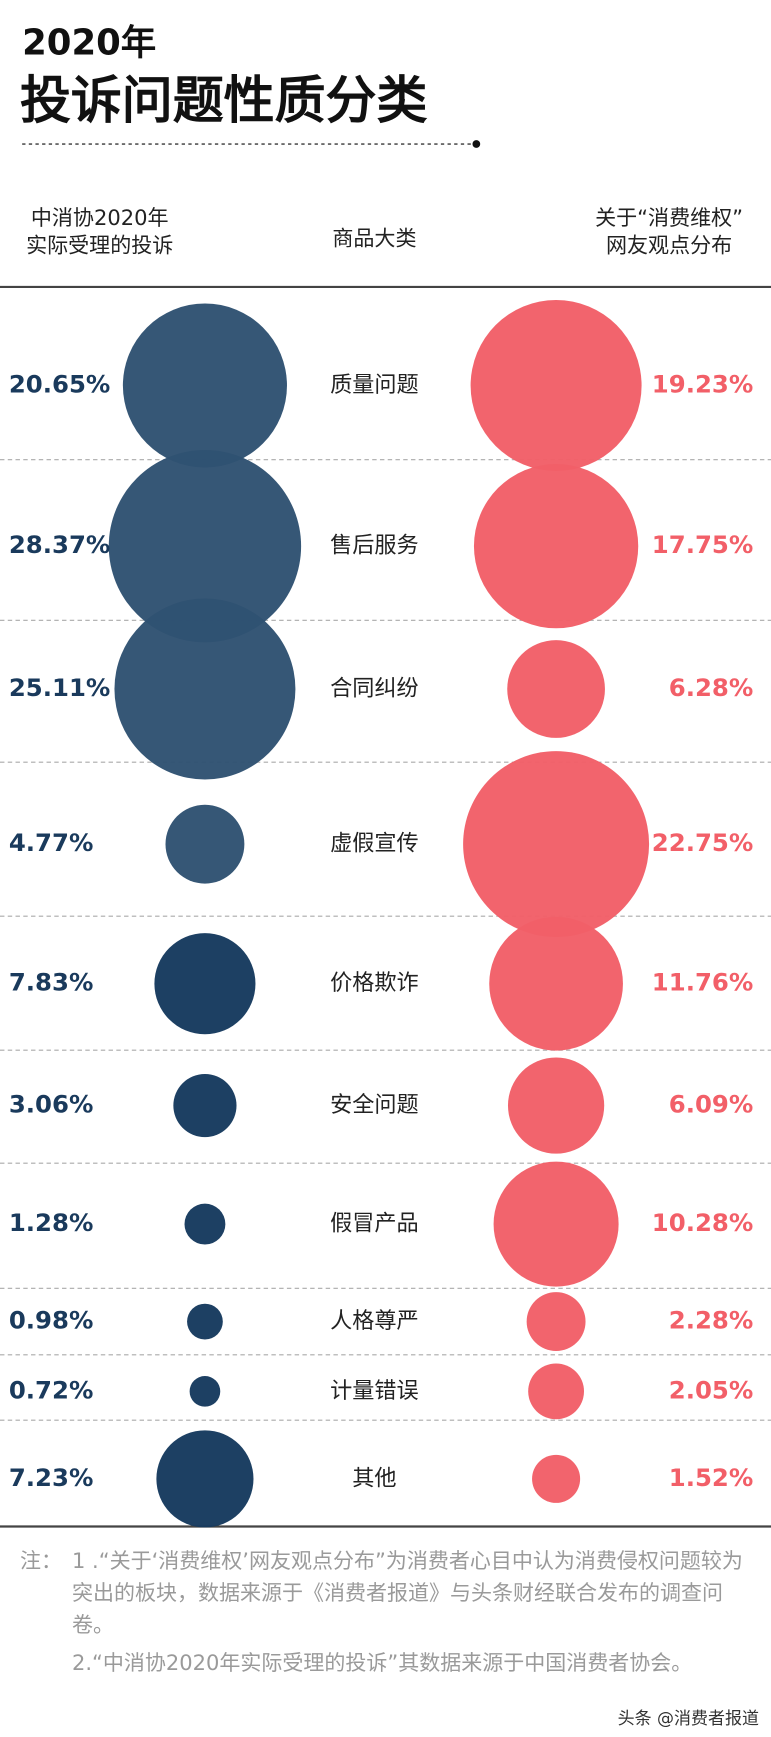 This screenshot has height=1737, width=771. What do you see at coordinates (41, 1561) in the screenshot?
I see `notes-label: 注：` at bounding box center [41, 1561].